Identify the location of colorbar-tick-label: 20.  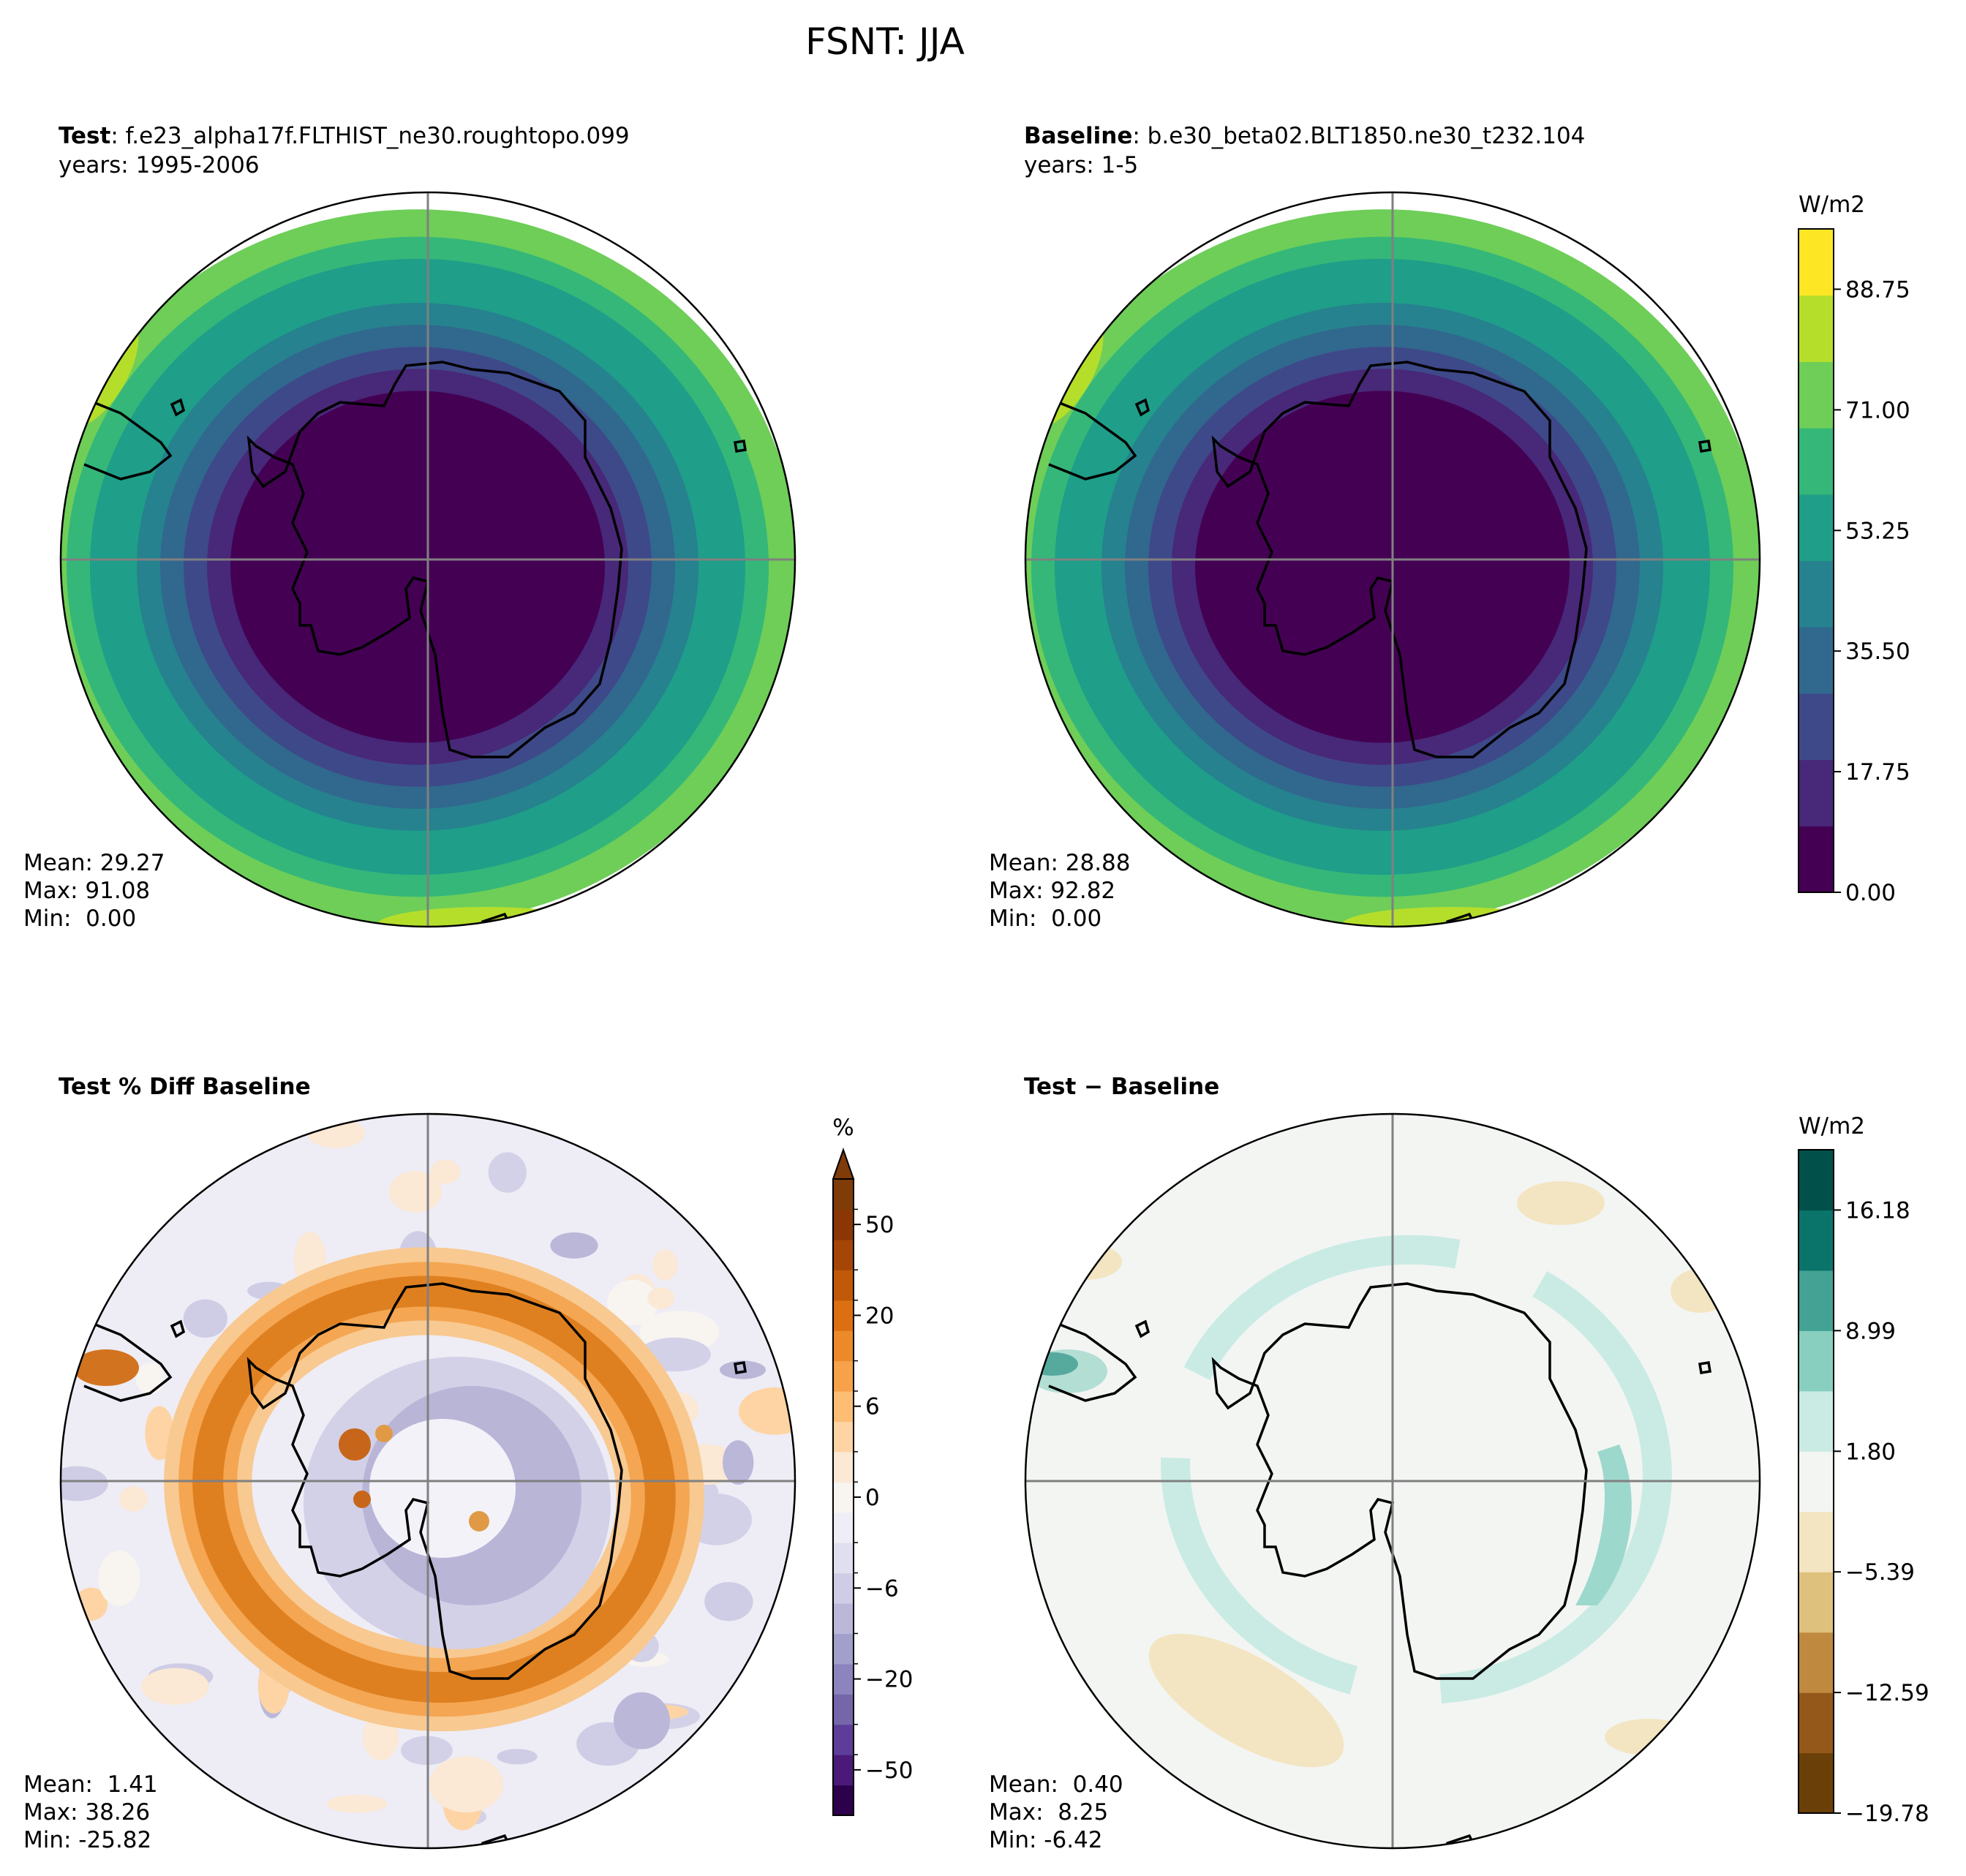
(879, 1316).